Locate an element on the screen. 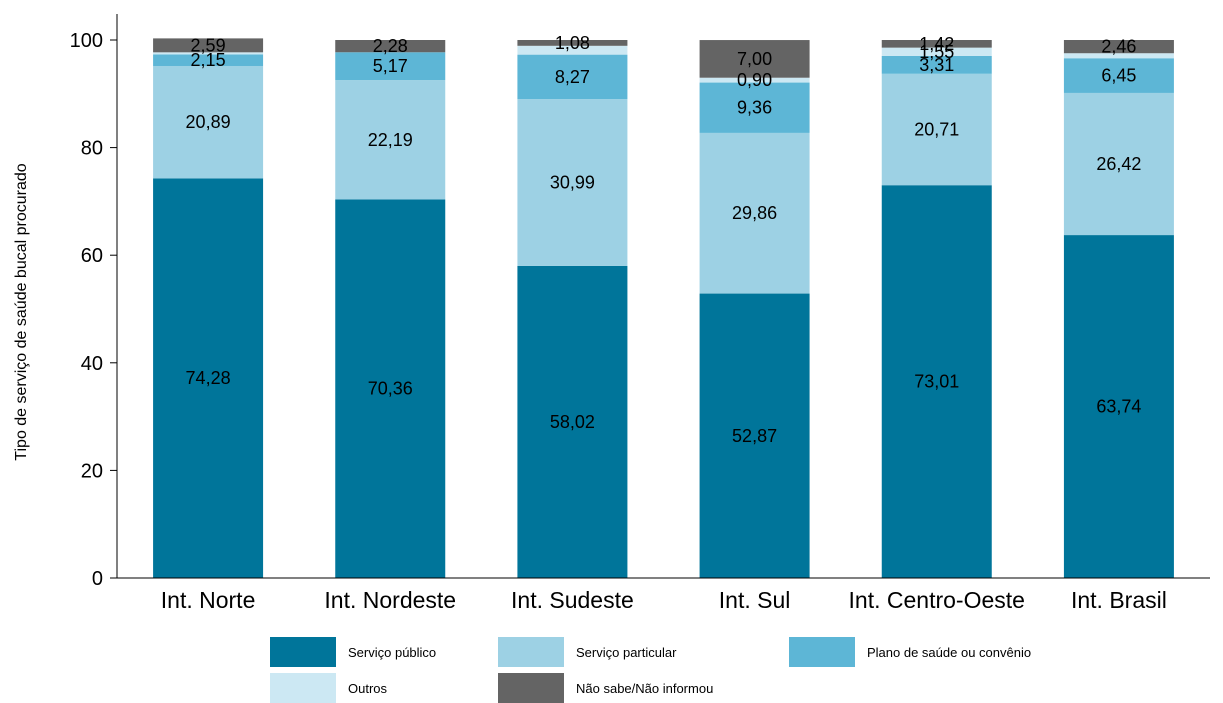 This screenshot has width=1223, height=703. data-label: 70,36 is located at coordinates (390, 389).